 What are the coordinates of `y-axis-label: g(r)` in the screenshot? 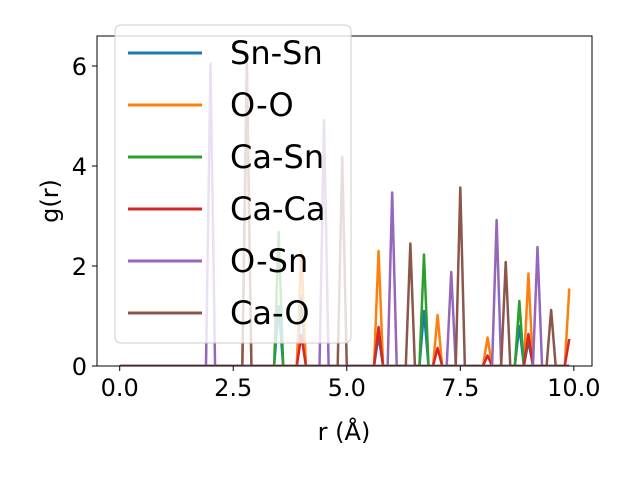 It's located at (50, 201).